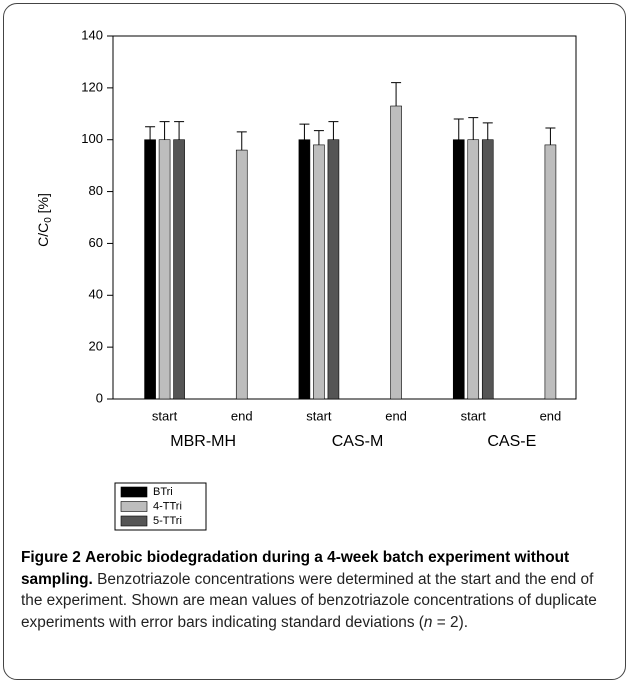 The image size is (629, 684). I want to click on group-label: CAS-E, so click(511, 441).